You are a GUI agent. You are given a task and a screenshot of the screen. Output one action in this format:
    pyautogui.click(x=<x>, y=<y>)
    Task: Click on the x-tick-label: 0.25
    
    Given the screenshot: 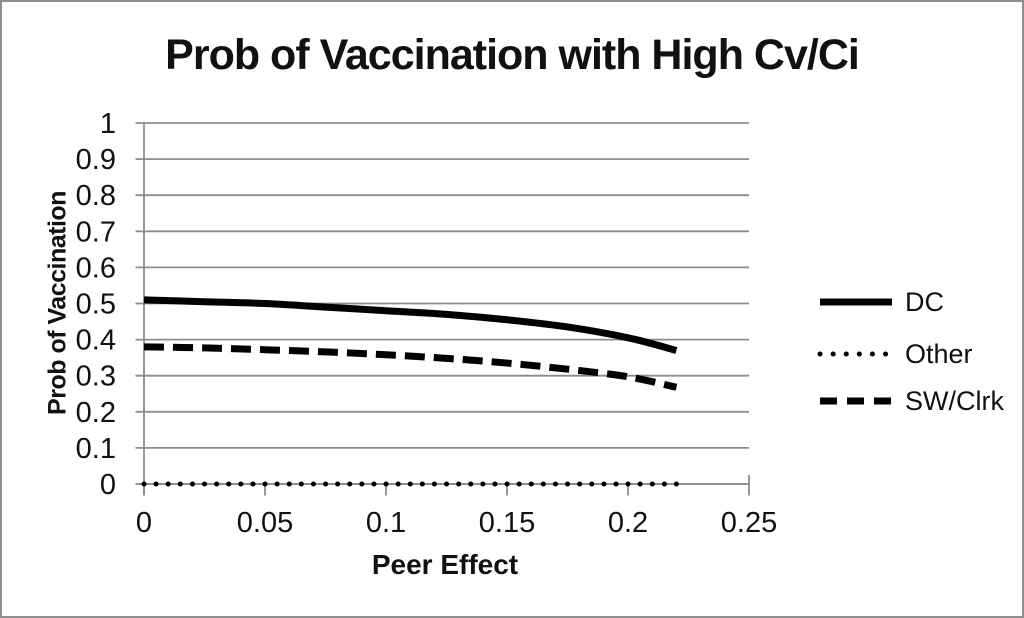 What is the action you would take?
    pyautogui.click(x=749, y=523)
    